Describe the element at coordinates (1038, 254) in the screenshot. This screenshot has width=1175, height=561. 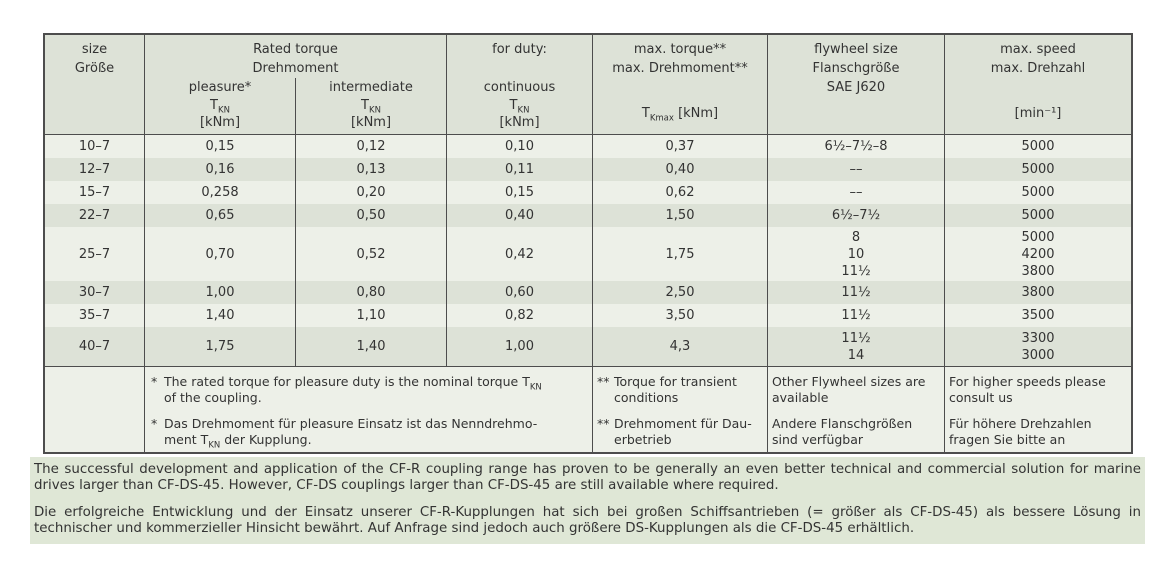
I see `cell-speed: 5000 4200 3800` at that location.